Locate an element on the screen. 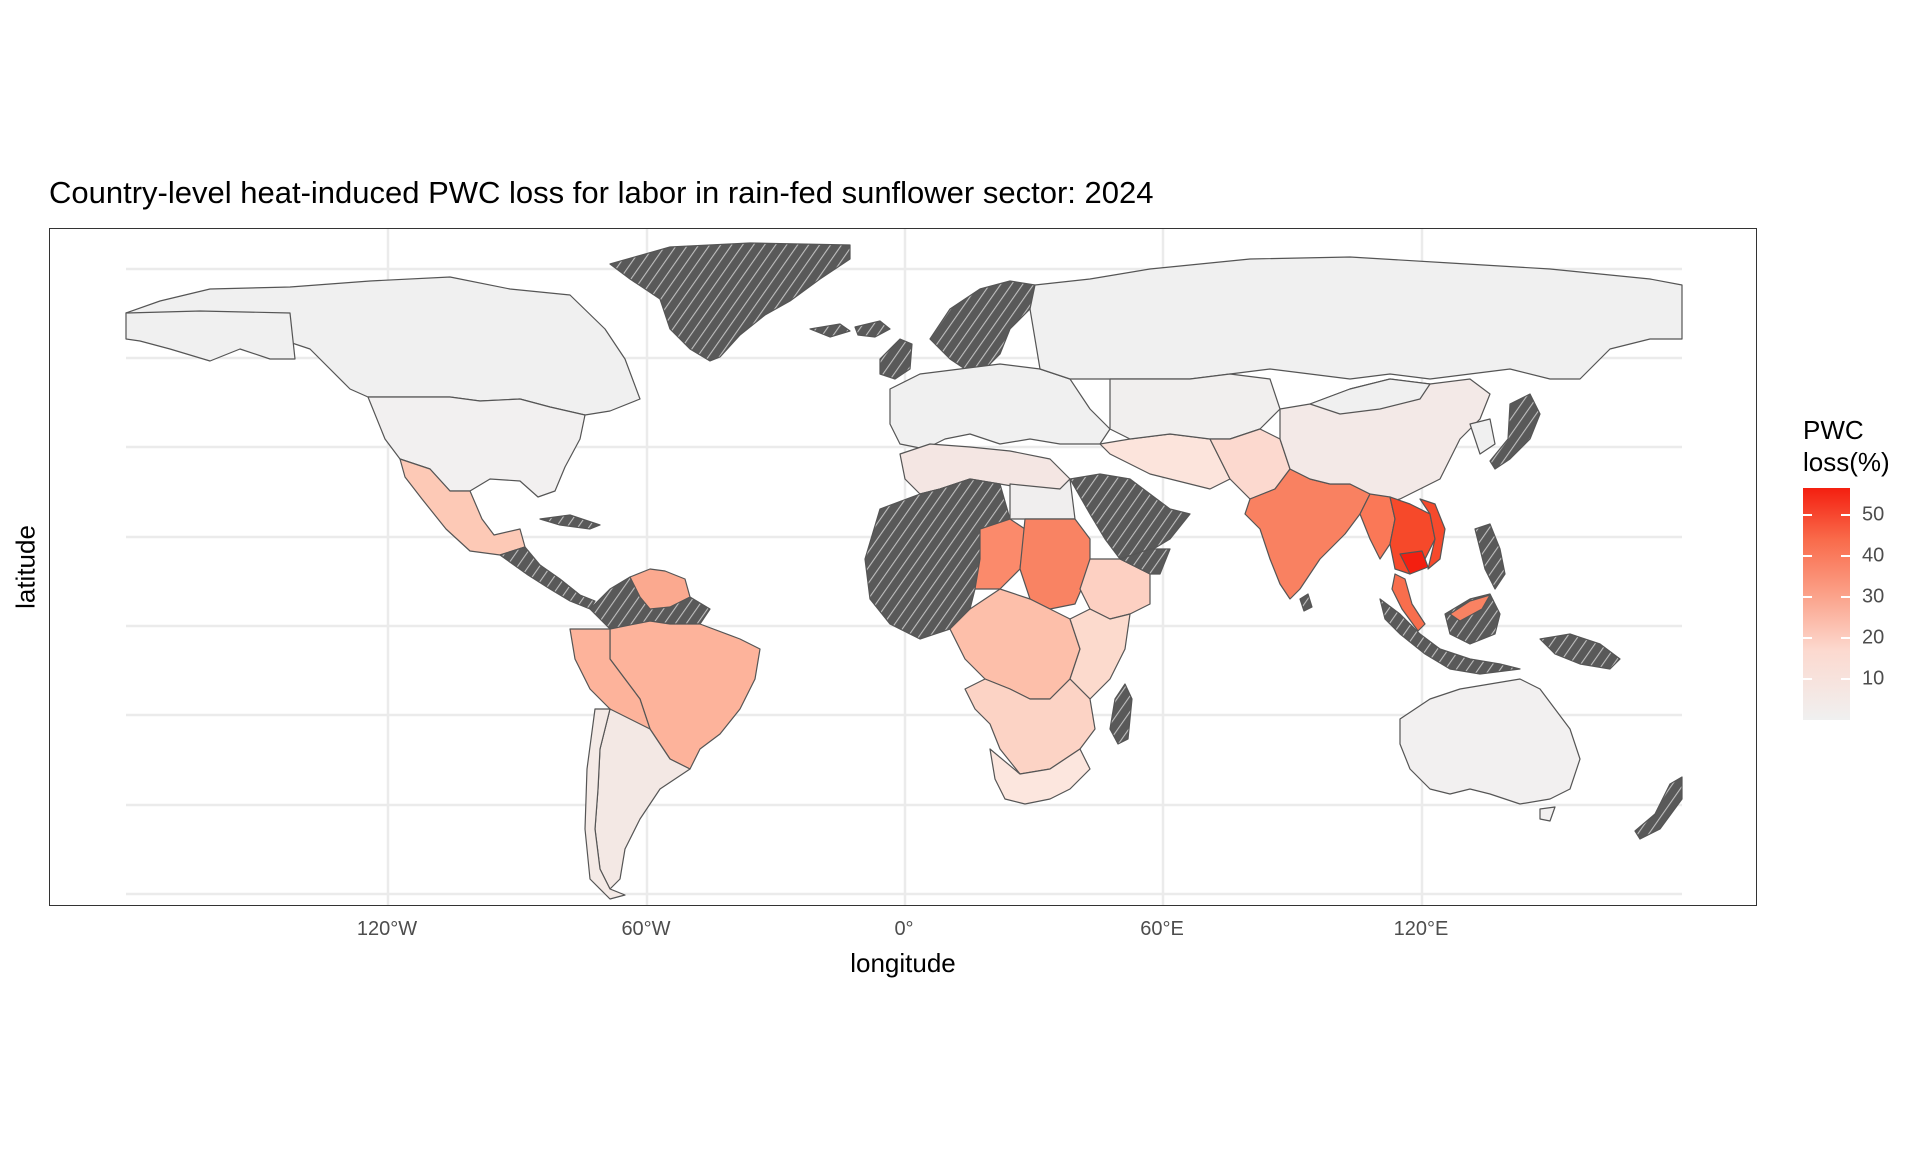 This screenshot has height=1152, width=1920. region-southern-africa is located at coordinates (1030, 726).